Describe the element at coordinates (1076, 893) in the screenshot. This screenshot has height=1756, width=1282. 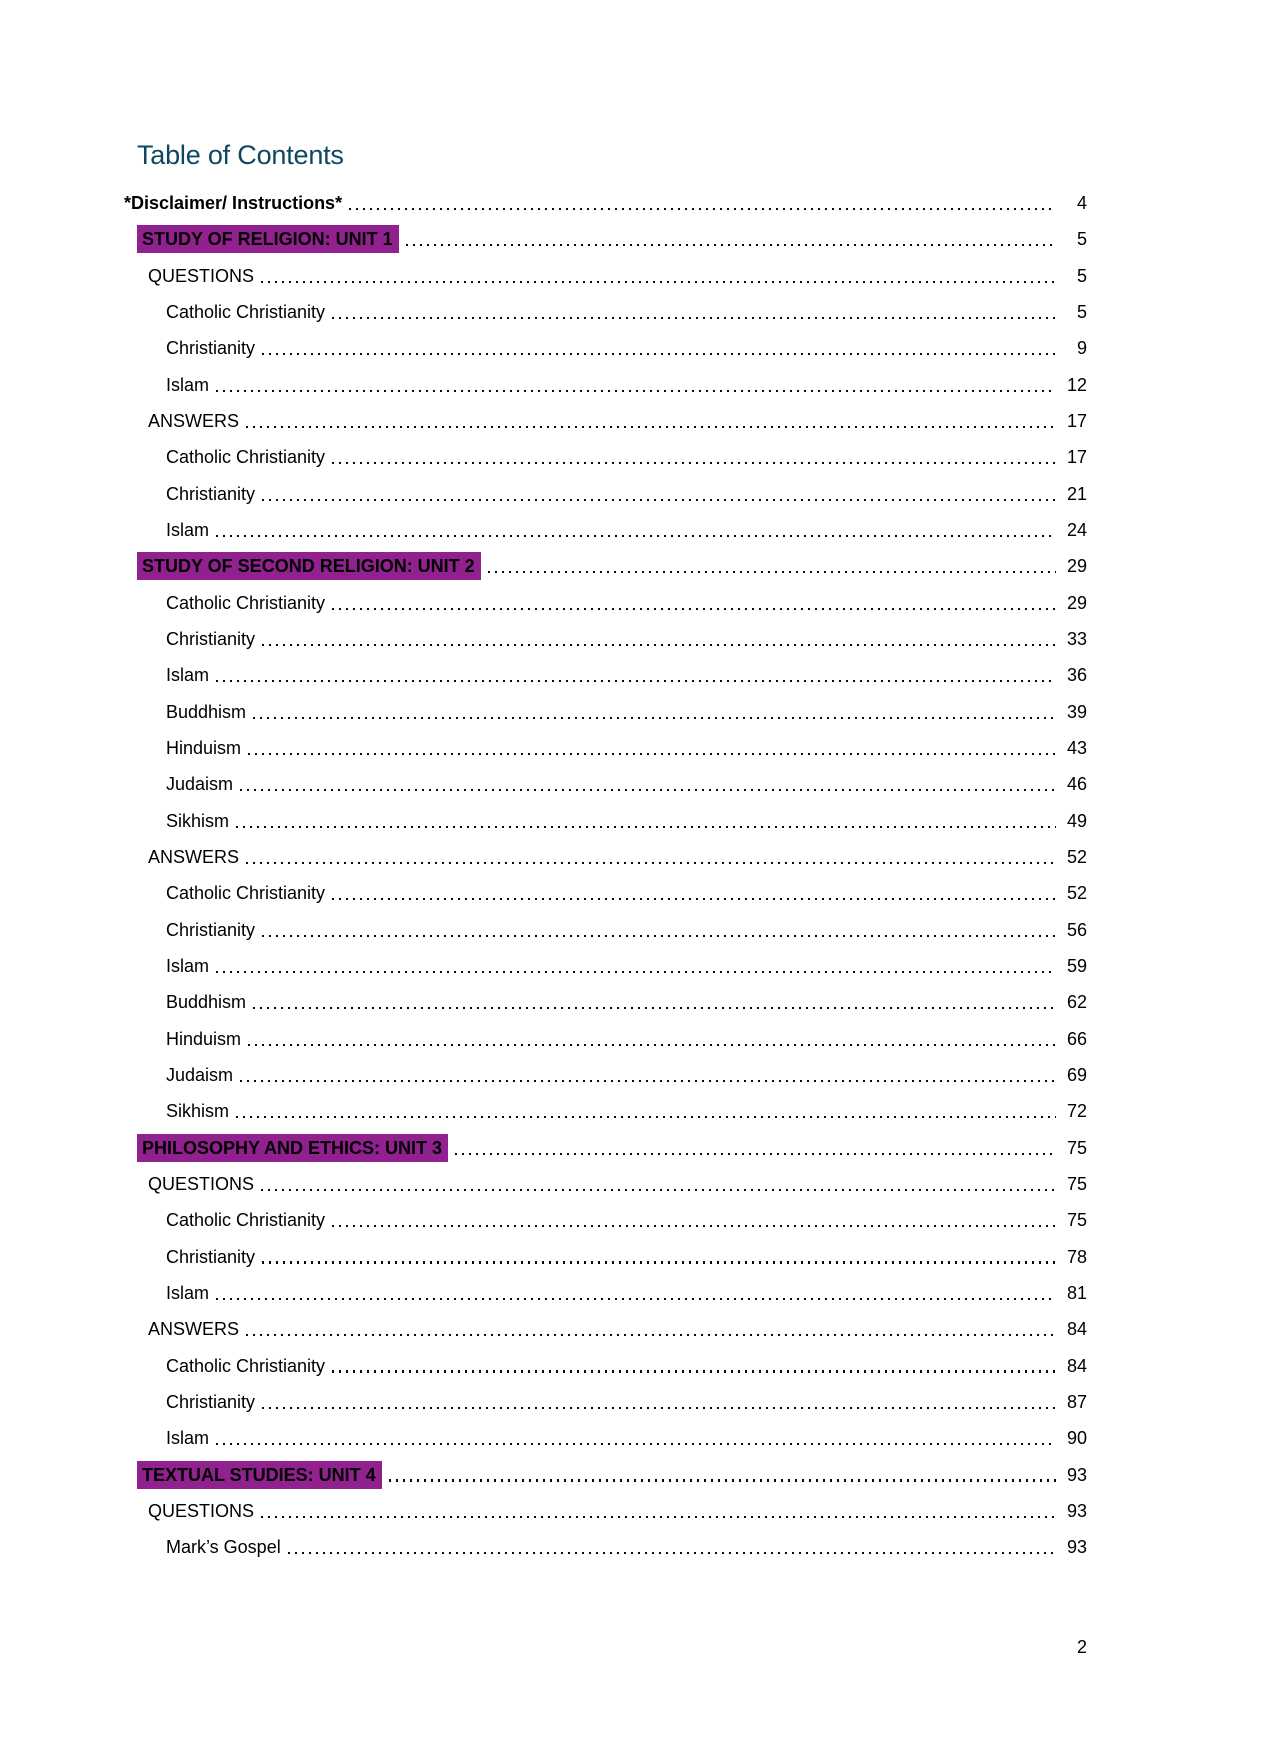
I see `toc-entry-page-number: 52` at that location.